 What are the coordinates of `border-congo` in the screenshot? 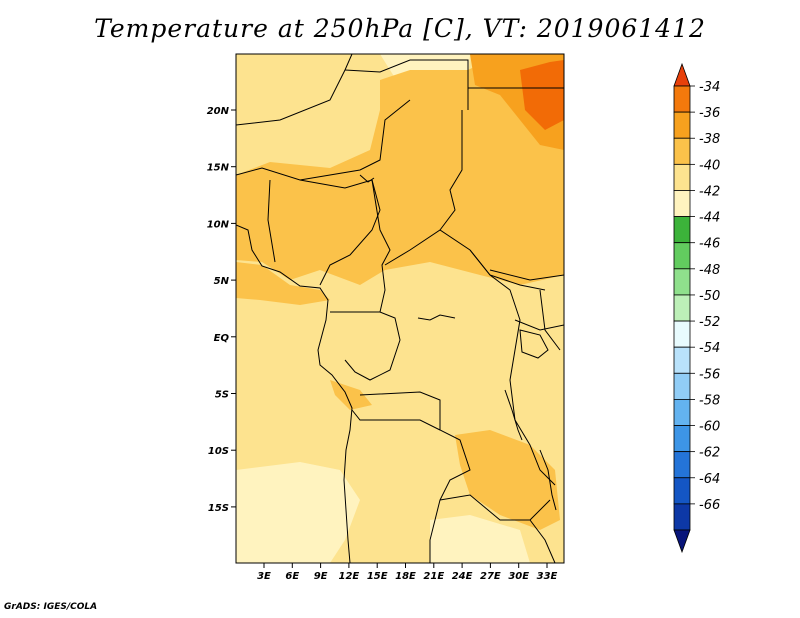 It's located at (365, 346).